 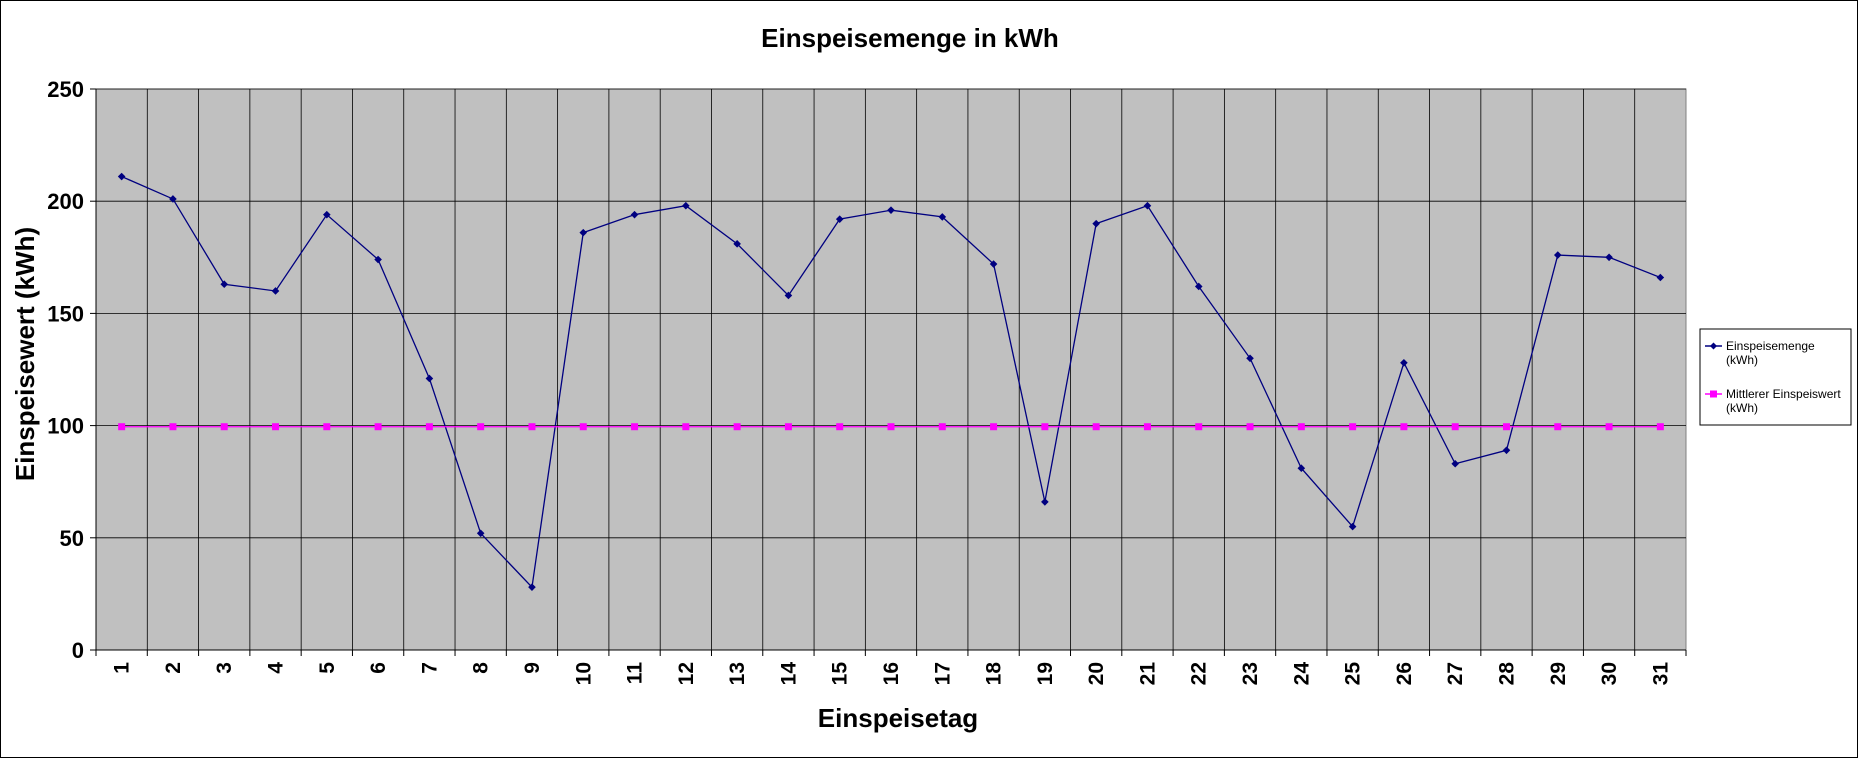 I want to click on legend-marker-square, so click(x=1713, y=394).